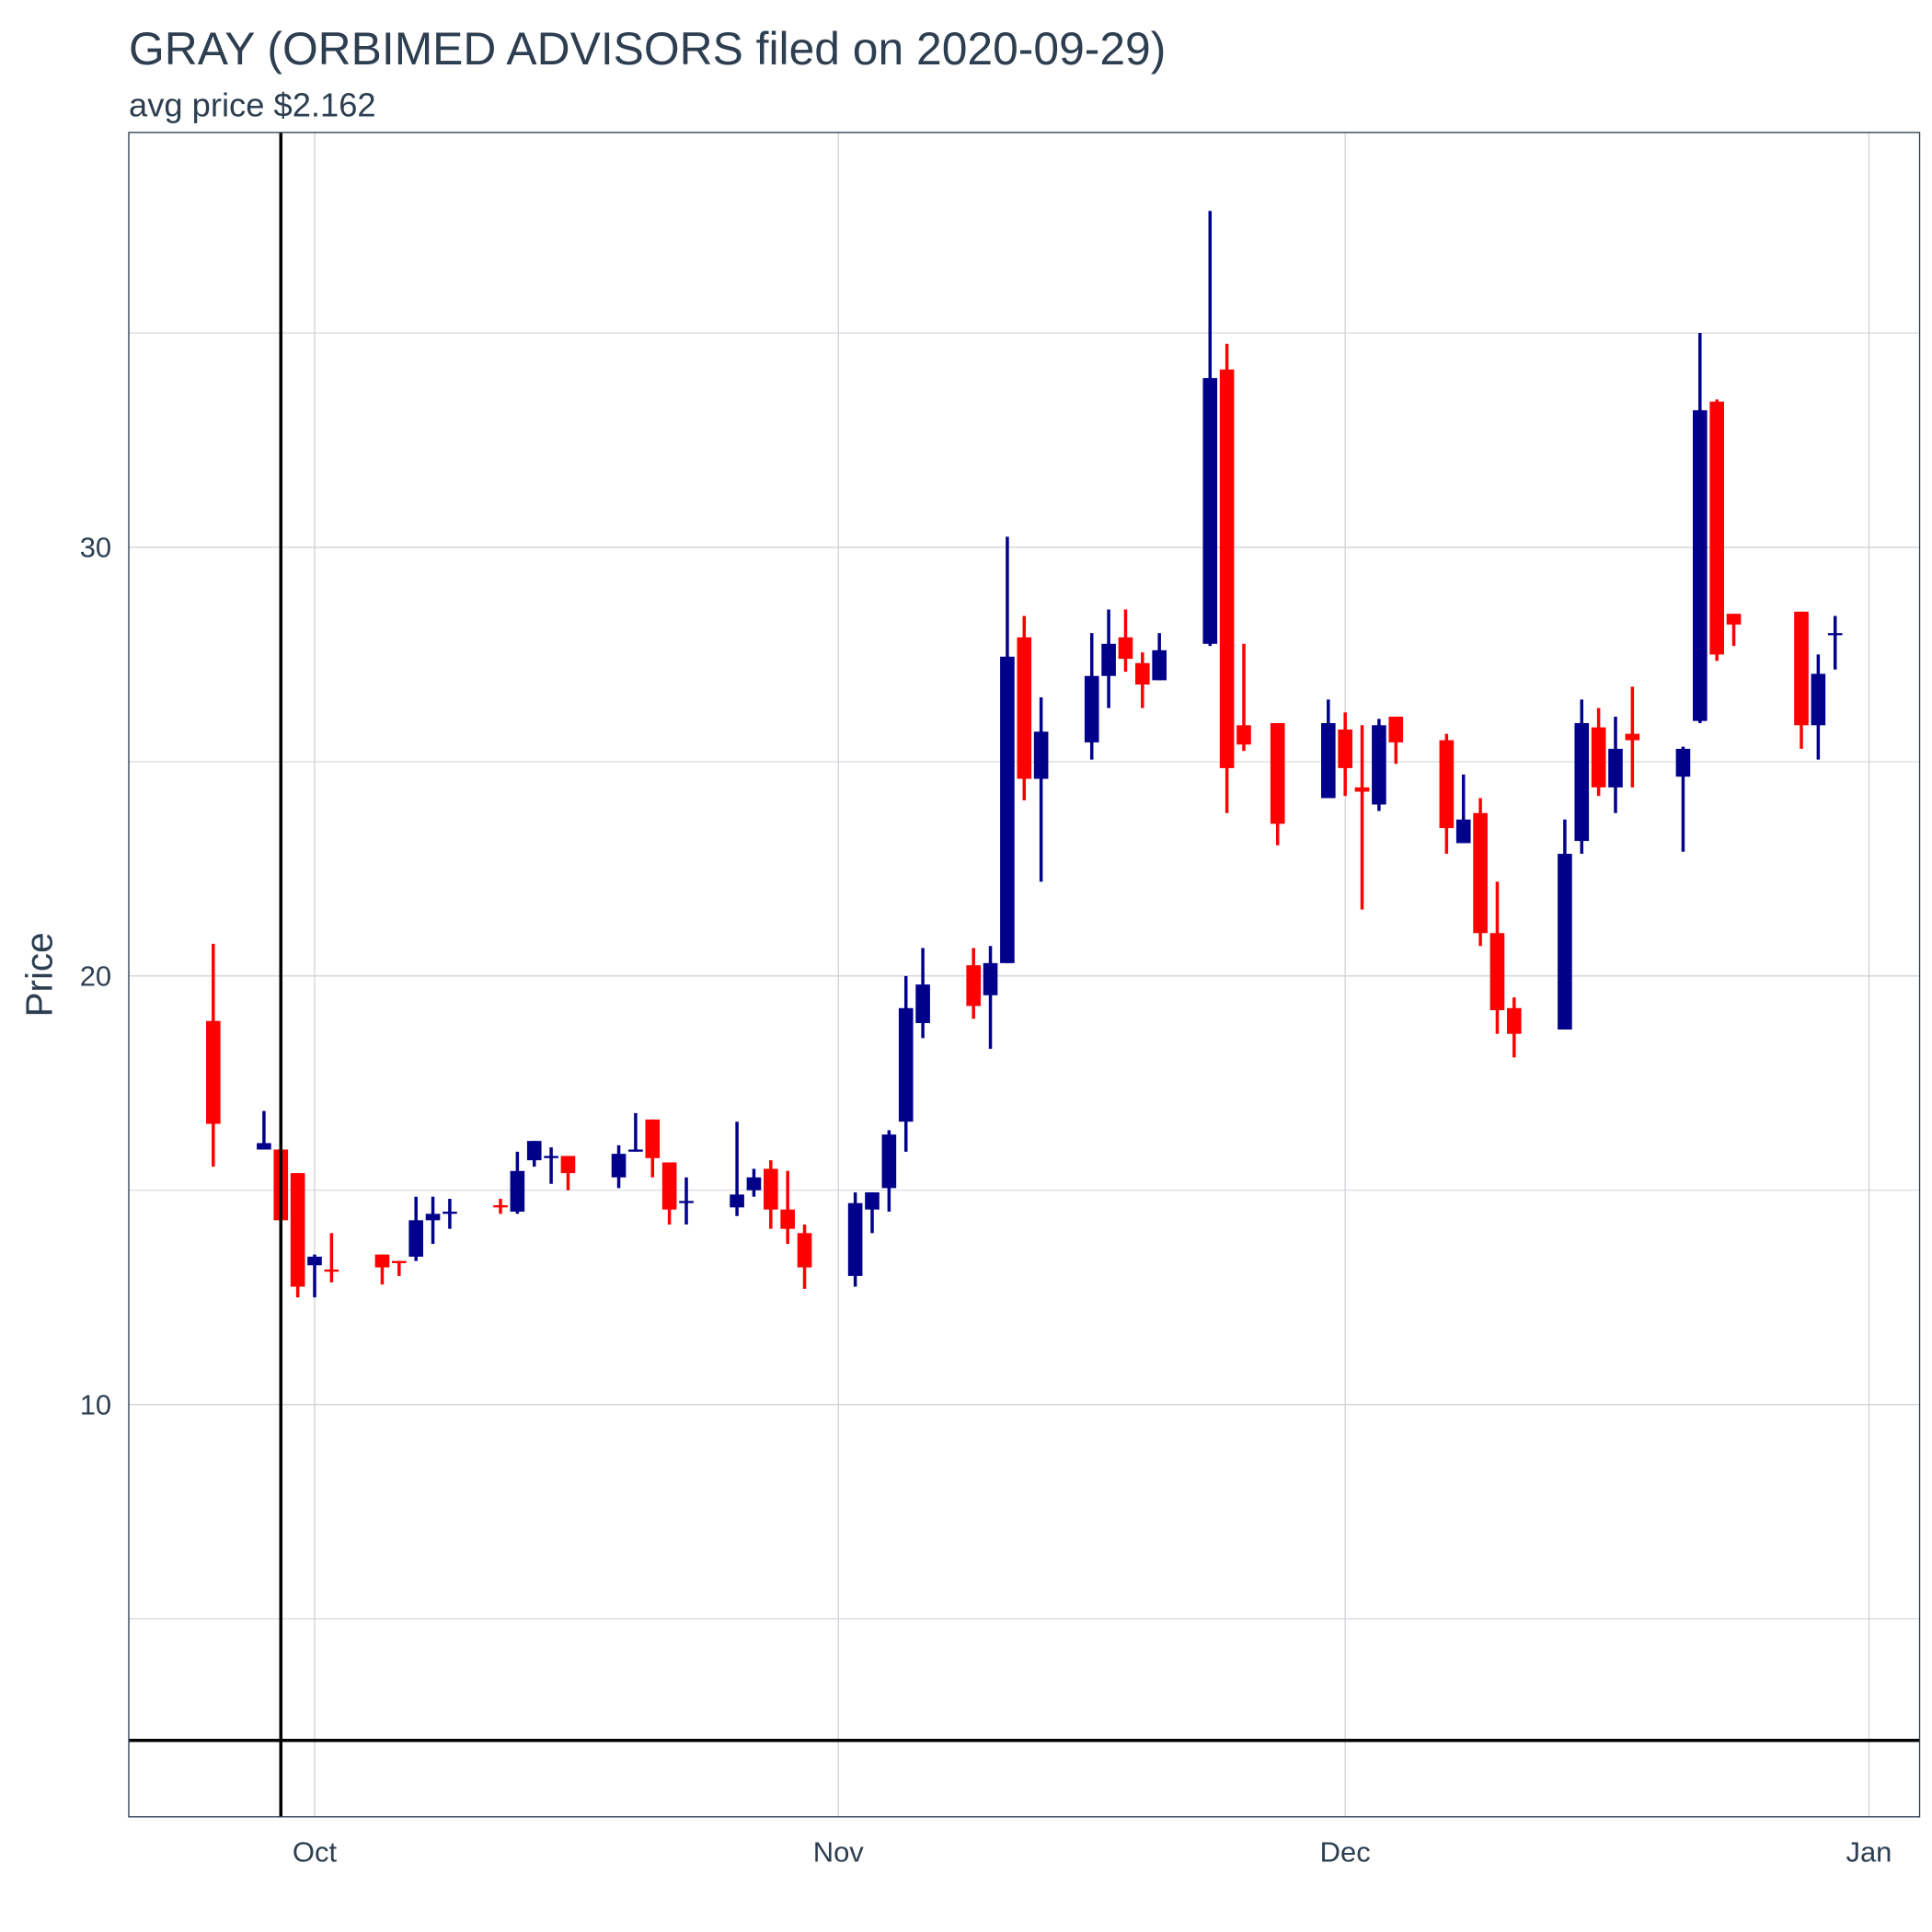 The width and height of the screenshot is (1932, 1932). What do you see at coordinates (315, 1851) in the screenshot?
I see `x-tick-label: Oct` at bounding box center [315, 1851].